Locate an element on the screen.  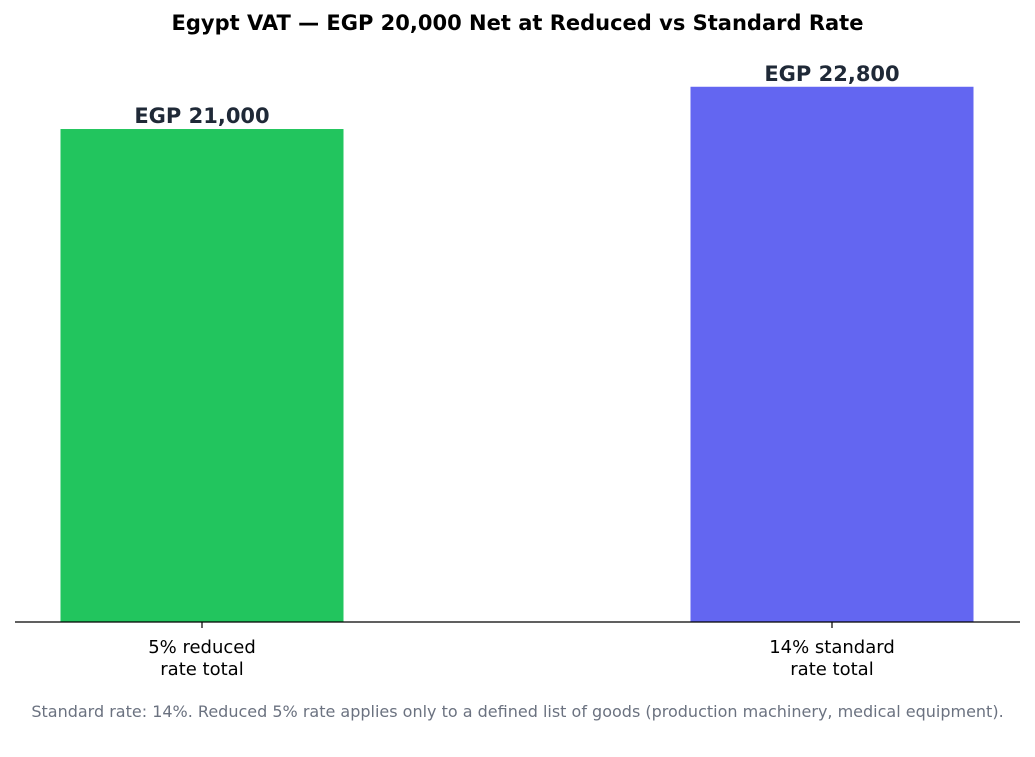
x-tick-label: 14% standard rate total is located at coordinates (832, 658).